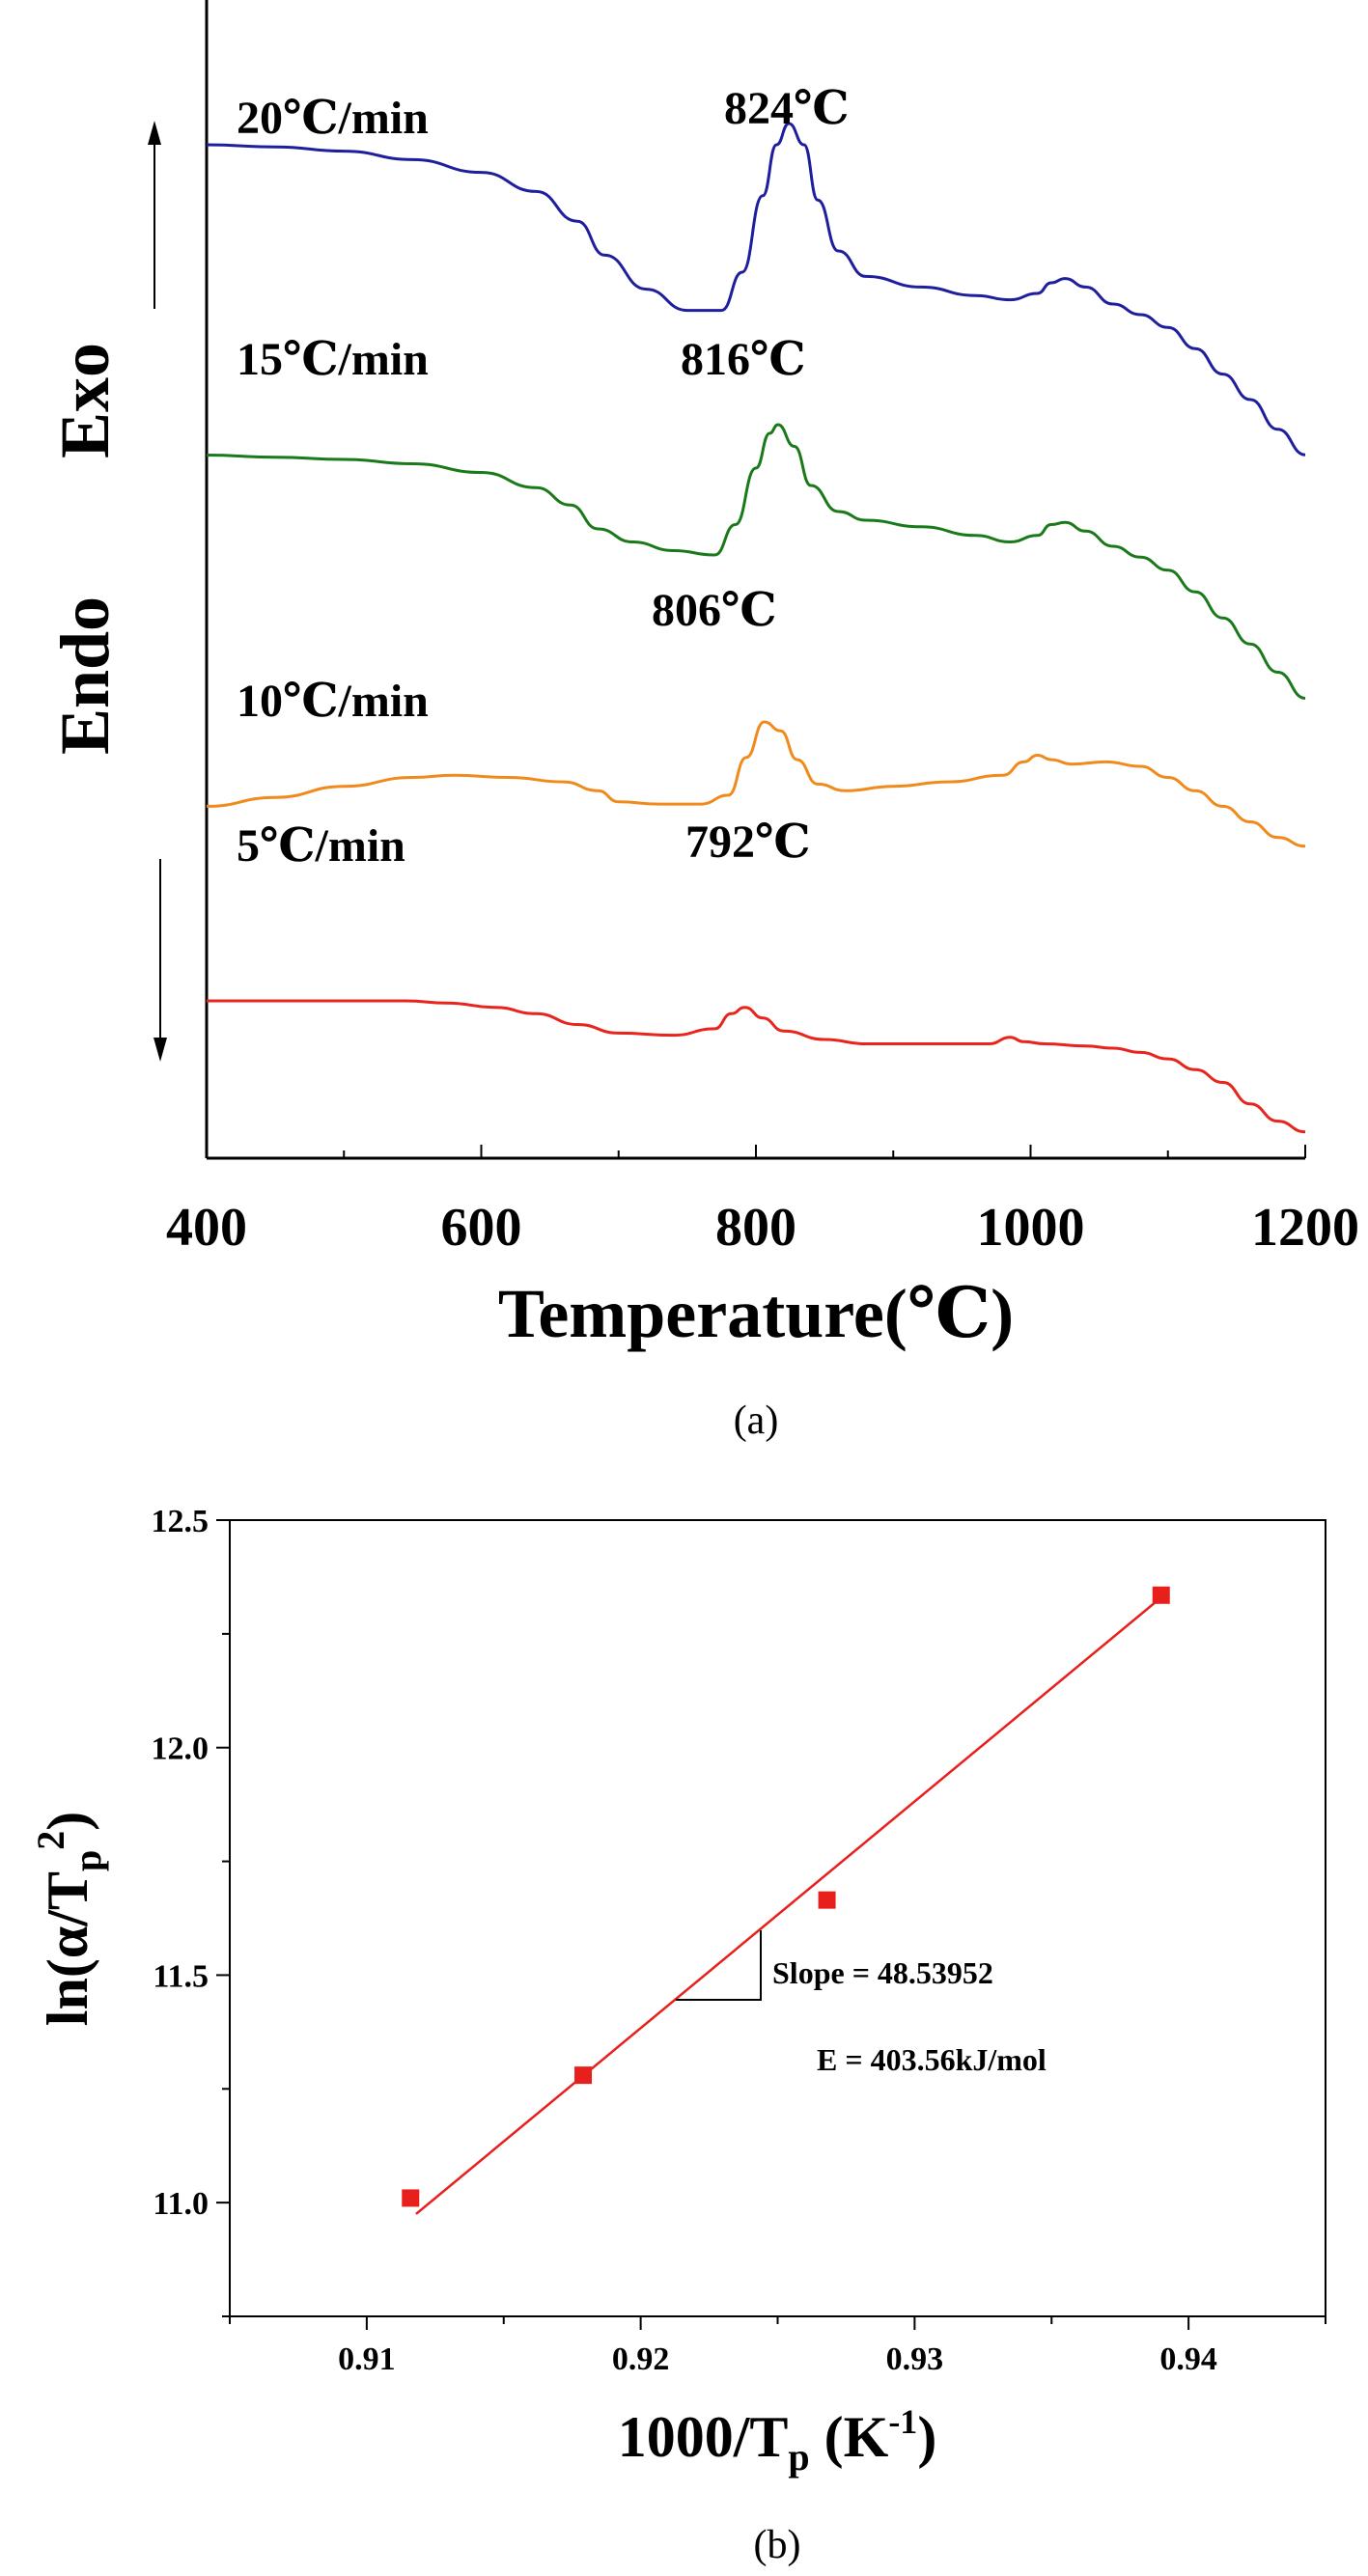  What do you see at coordinates (915, 2359) in the screenshot?
I see `b-x-tick-label: 0.93` at bounding box center [915, 2359].